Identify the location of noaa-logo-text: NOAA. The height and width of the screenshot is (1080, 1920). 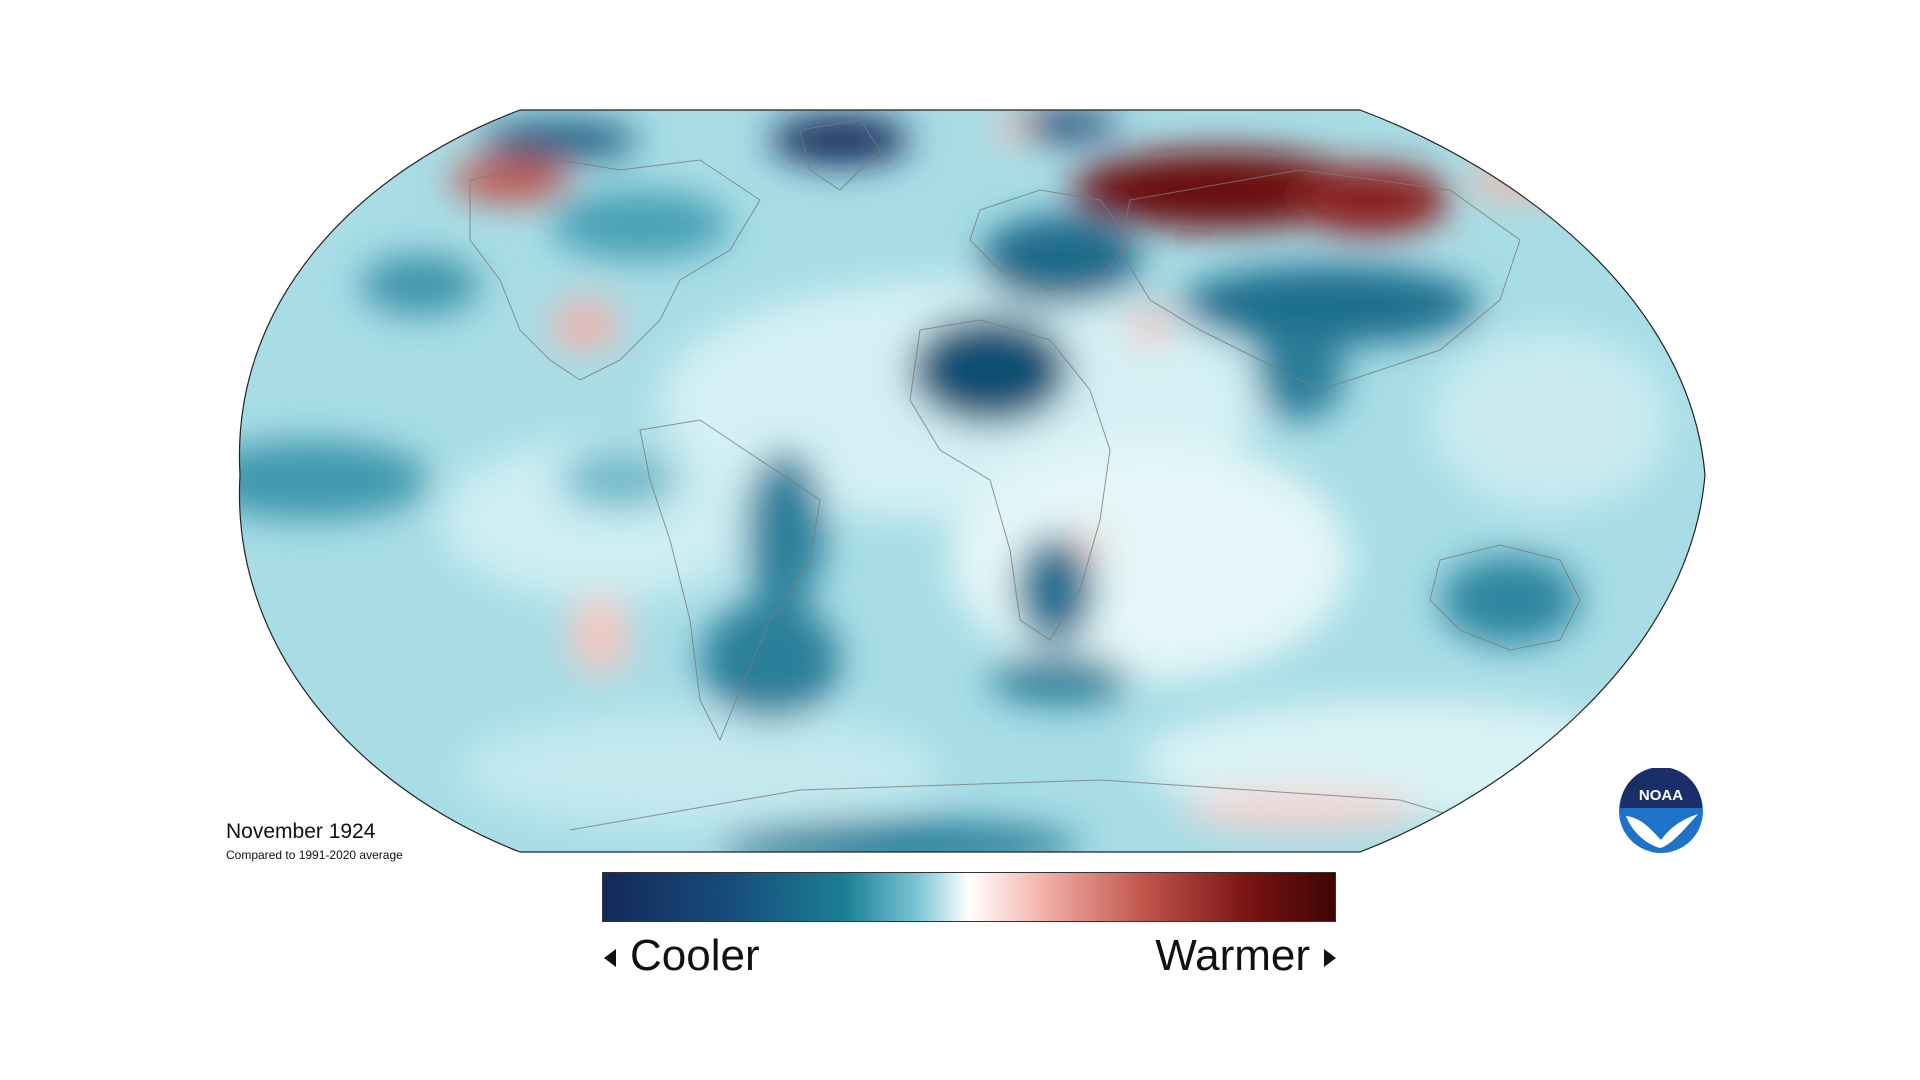
(1661, 795).